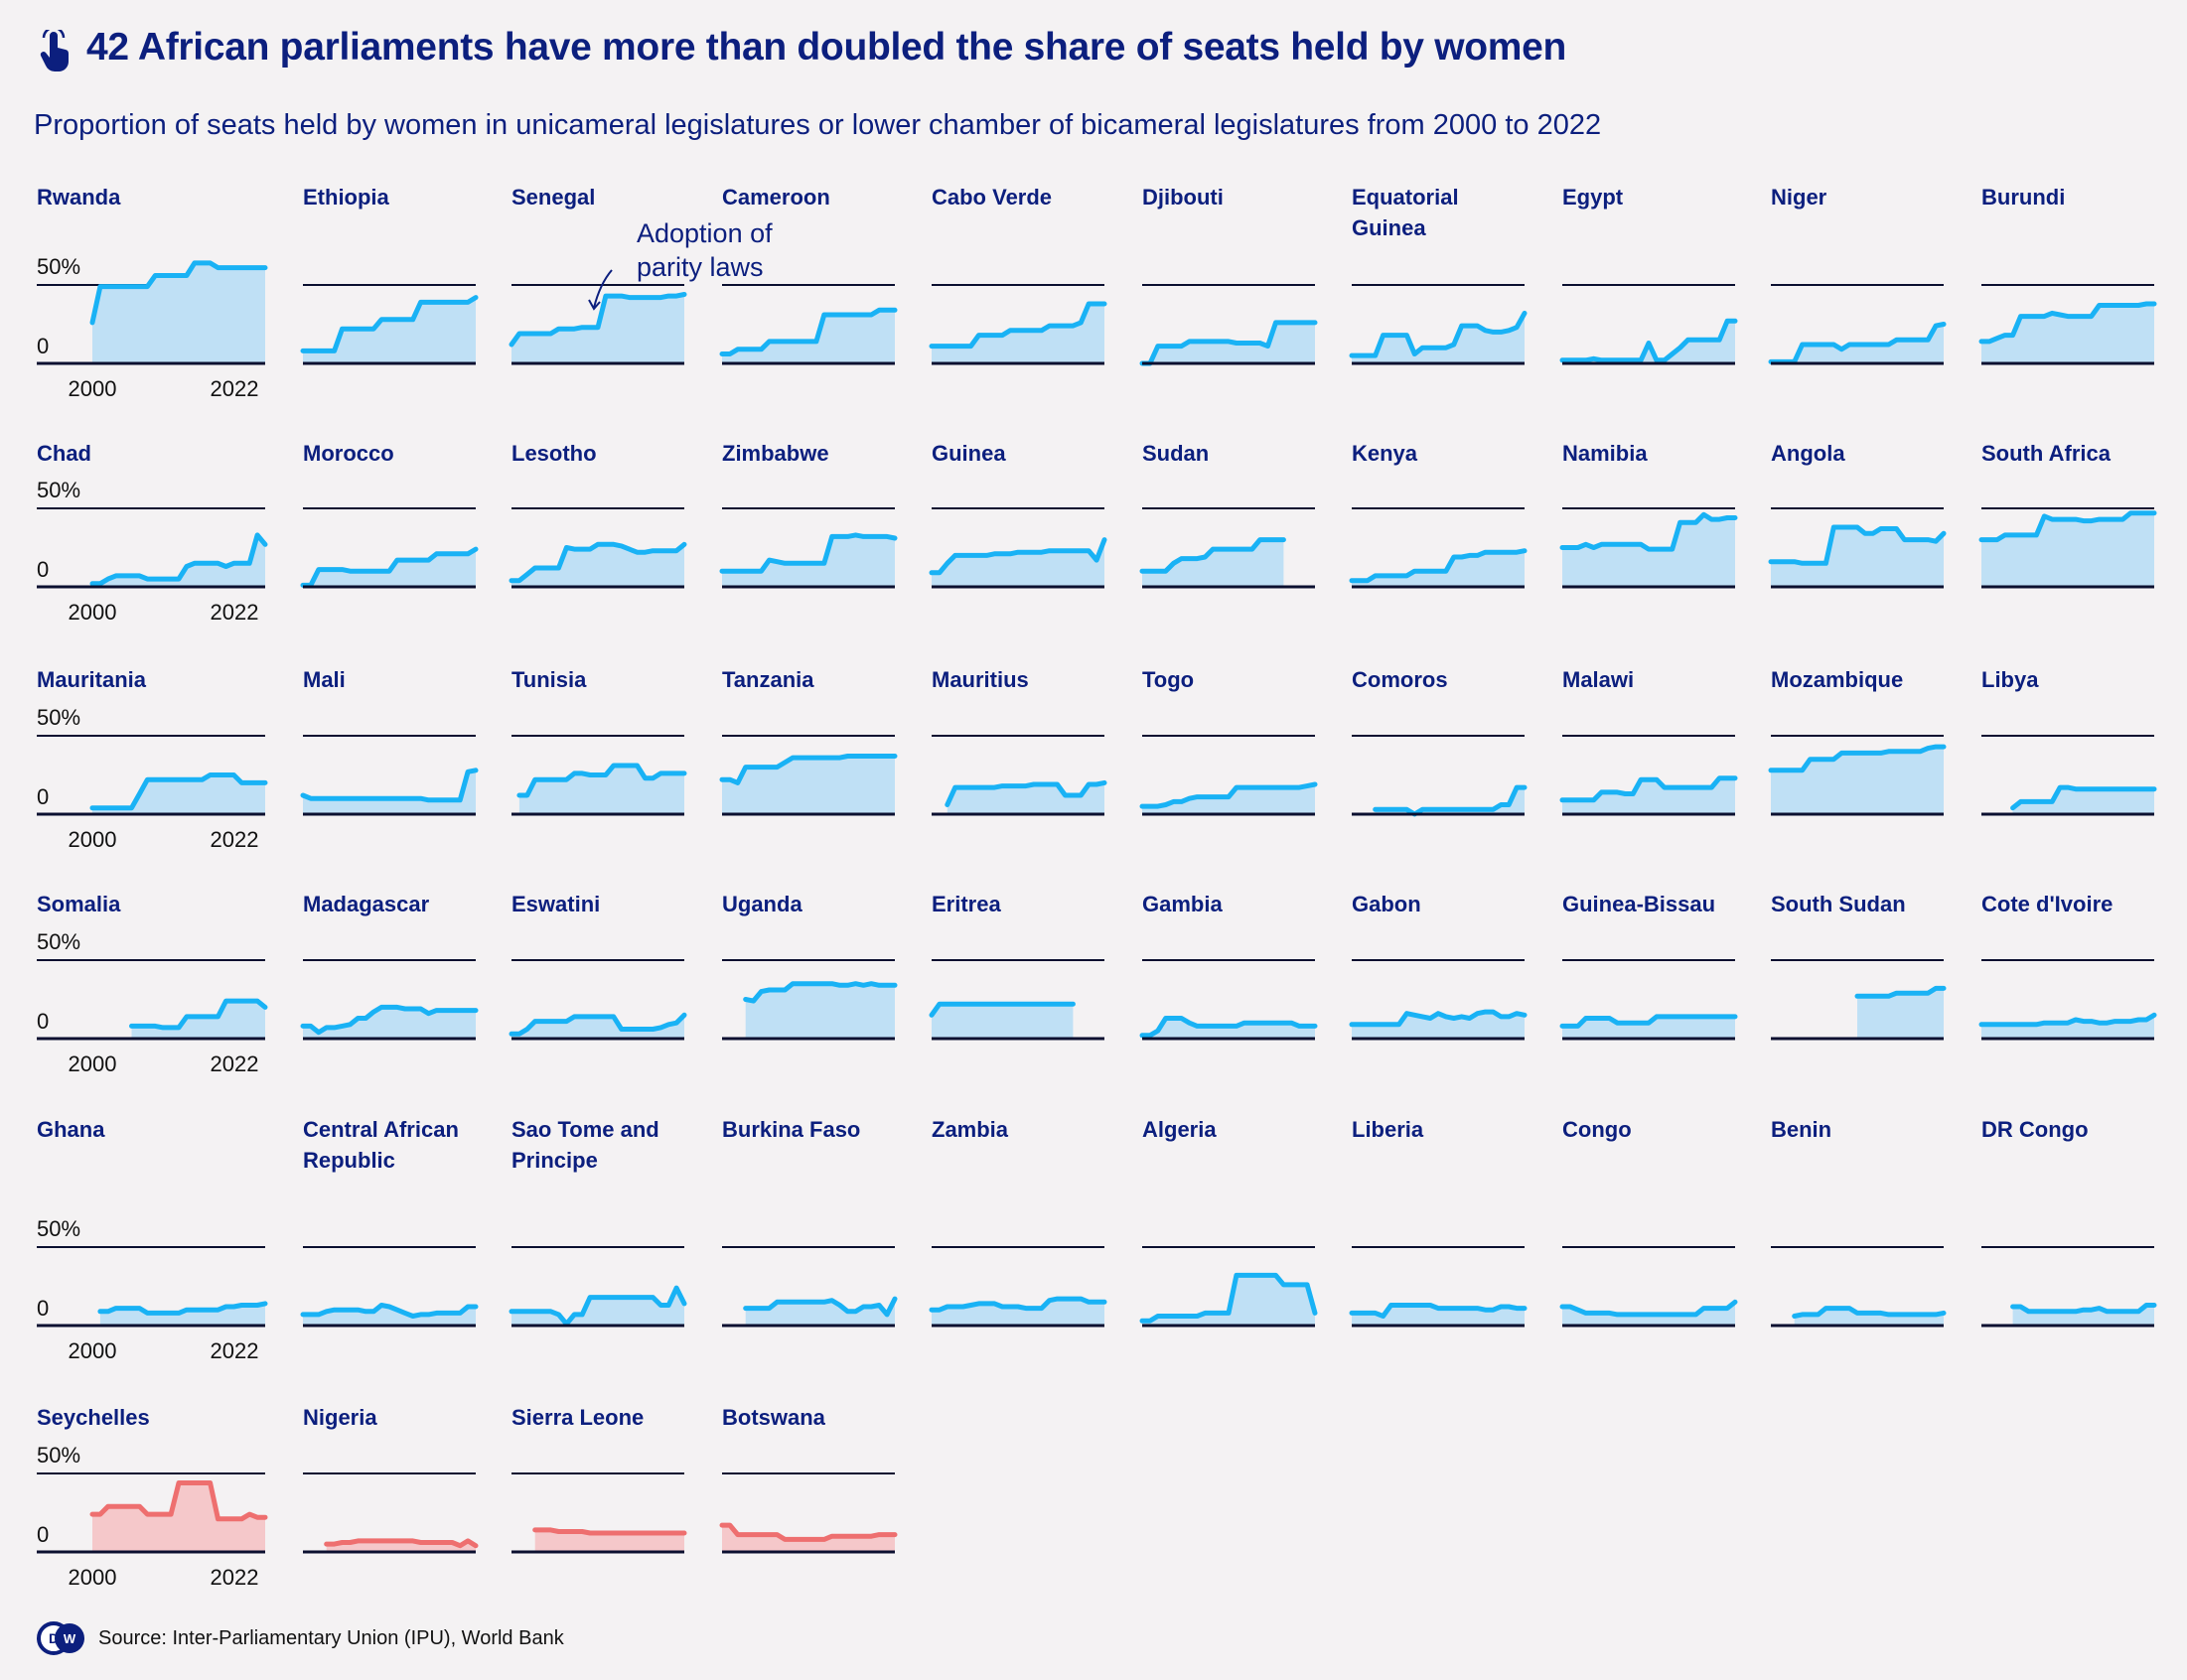  What do you see at coordinates (60, 1638) in the screenshot?
I see `dw-logo: D W` at bounding box center [60, 1638].